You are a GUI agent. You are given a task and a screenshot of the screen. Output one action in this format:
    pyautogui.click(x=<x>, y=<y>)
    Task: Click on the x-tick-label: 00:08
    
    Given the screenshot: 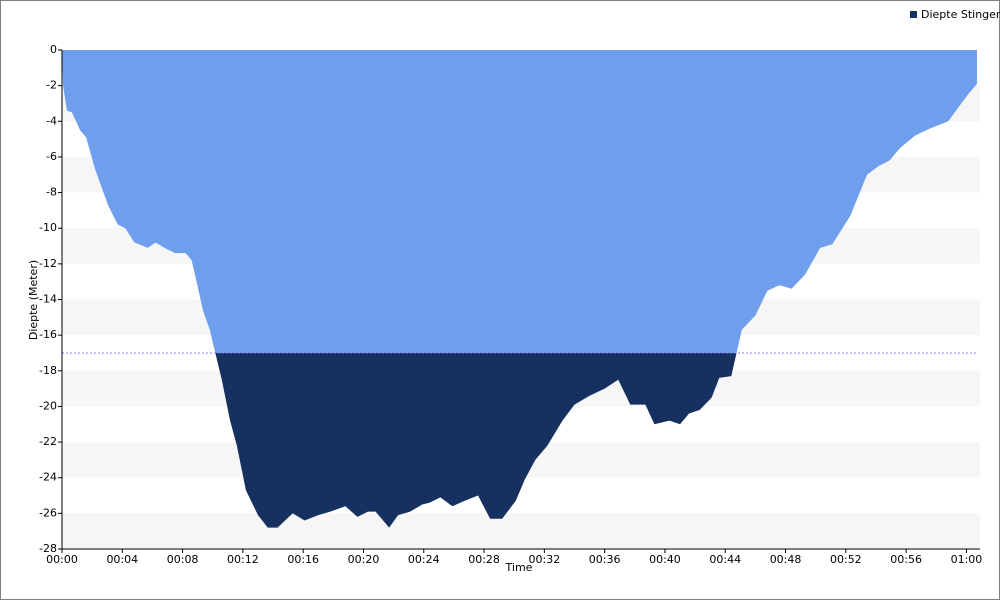 What is the action you would take?
    pyautogui.click(x=183, y=559)
    